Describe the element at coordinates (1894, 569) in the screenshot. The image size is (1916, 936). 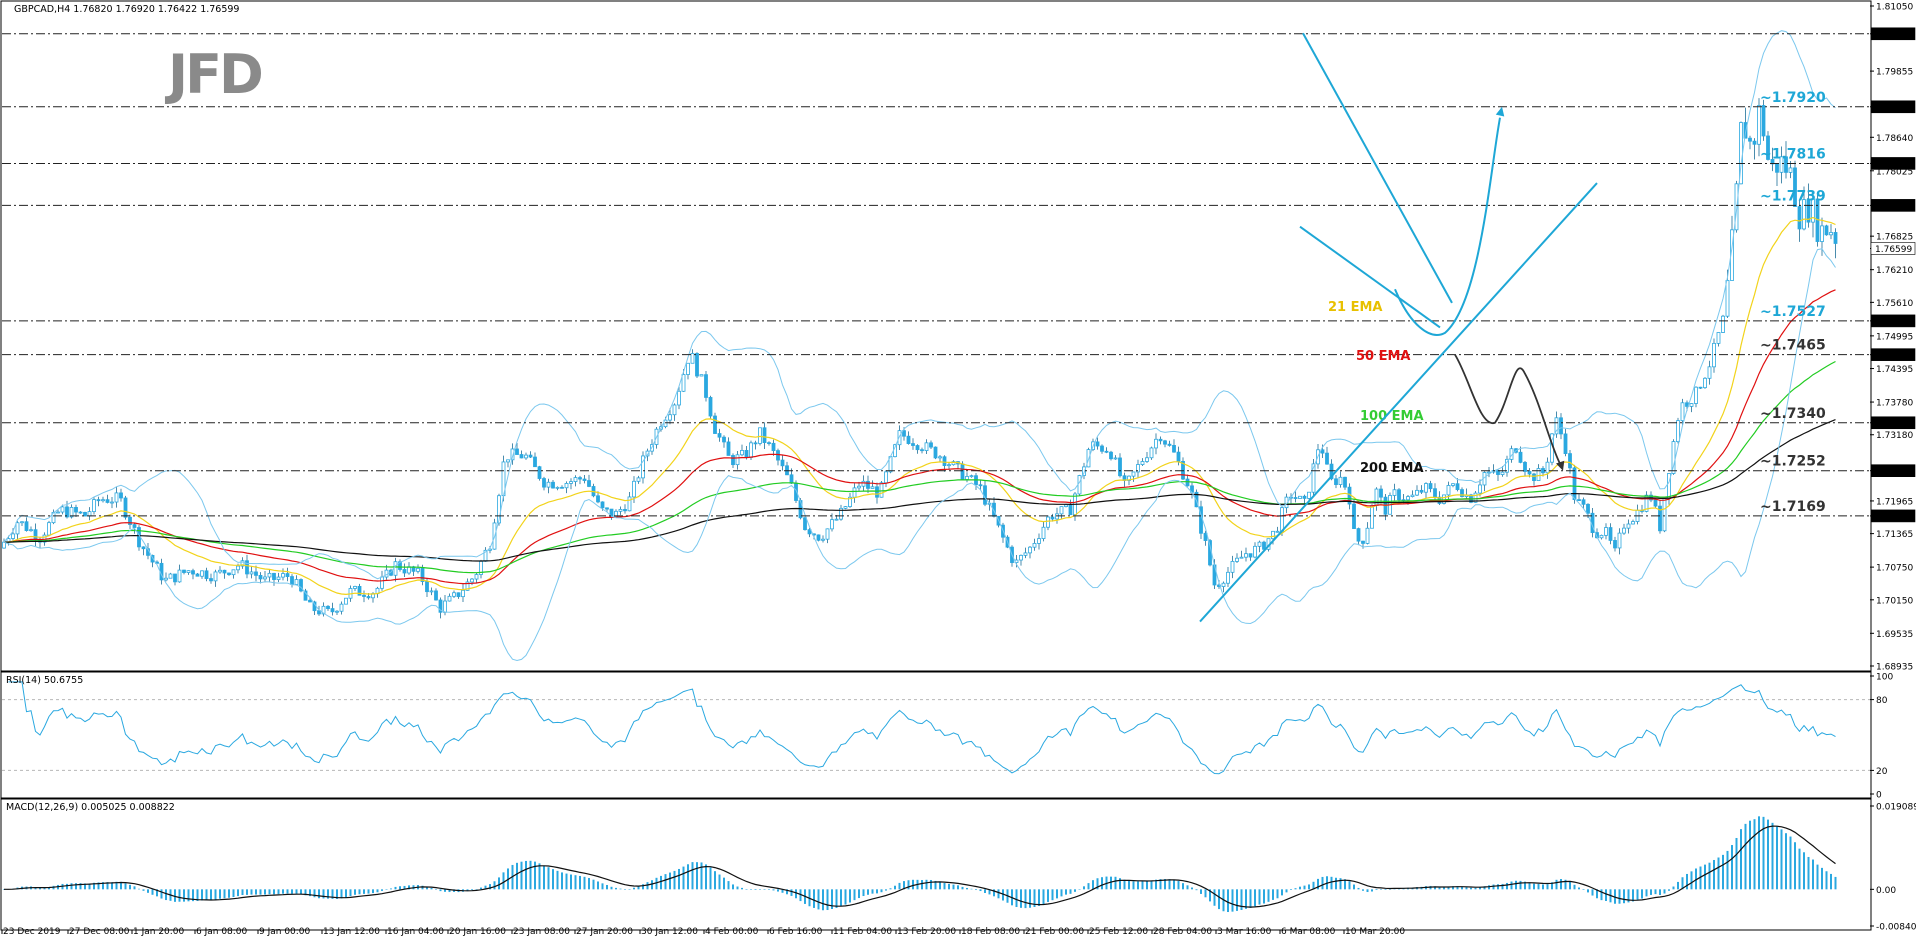
I see `price-label: 1.70750` at that location.